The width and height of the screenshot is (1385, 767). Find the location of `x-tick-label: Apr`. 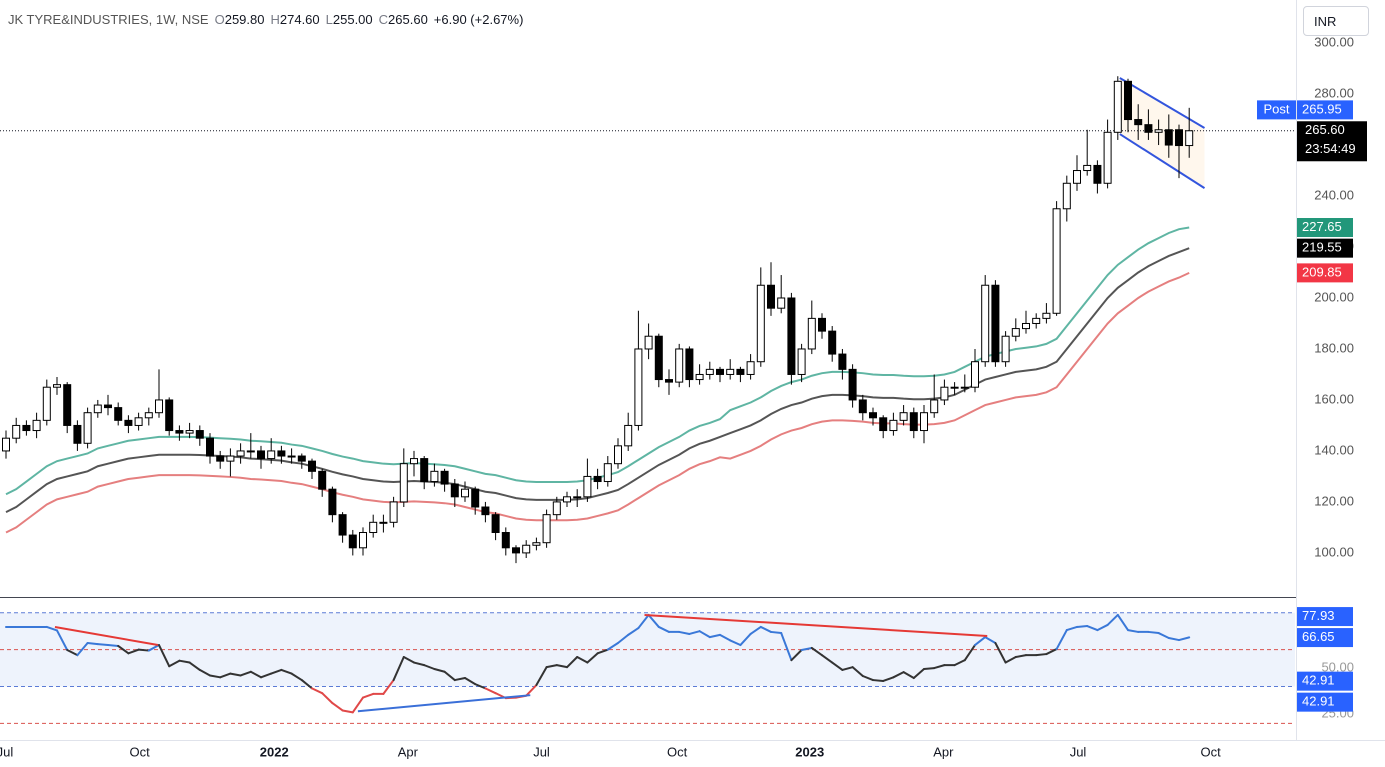

x-tick-label: Apr is located at coordinates (408, 751).